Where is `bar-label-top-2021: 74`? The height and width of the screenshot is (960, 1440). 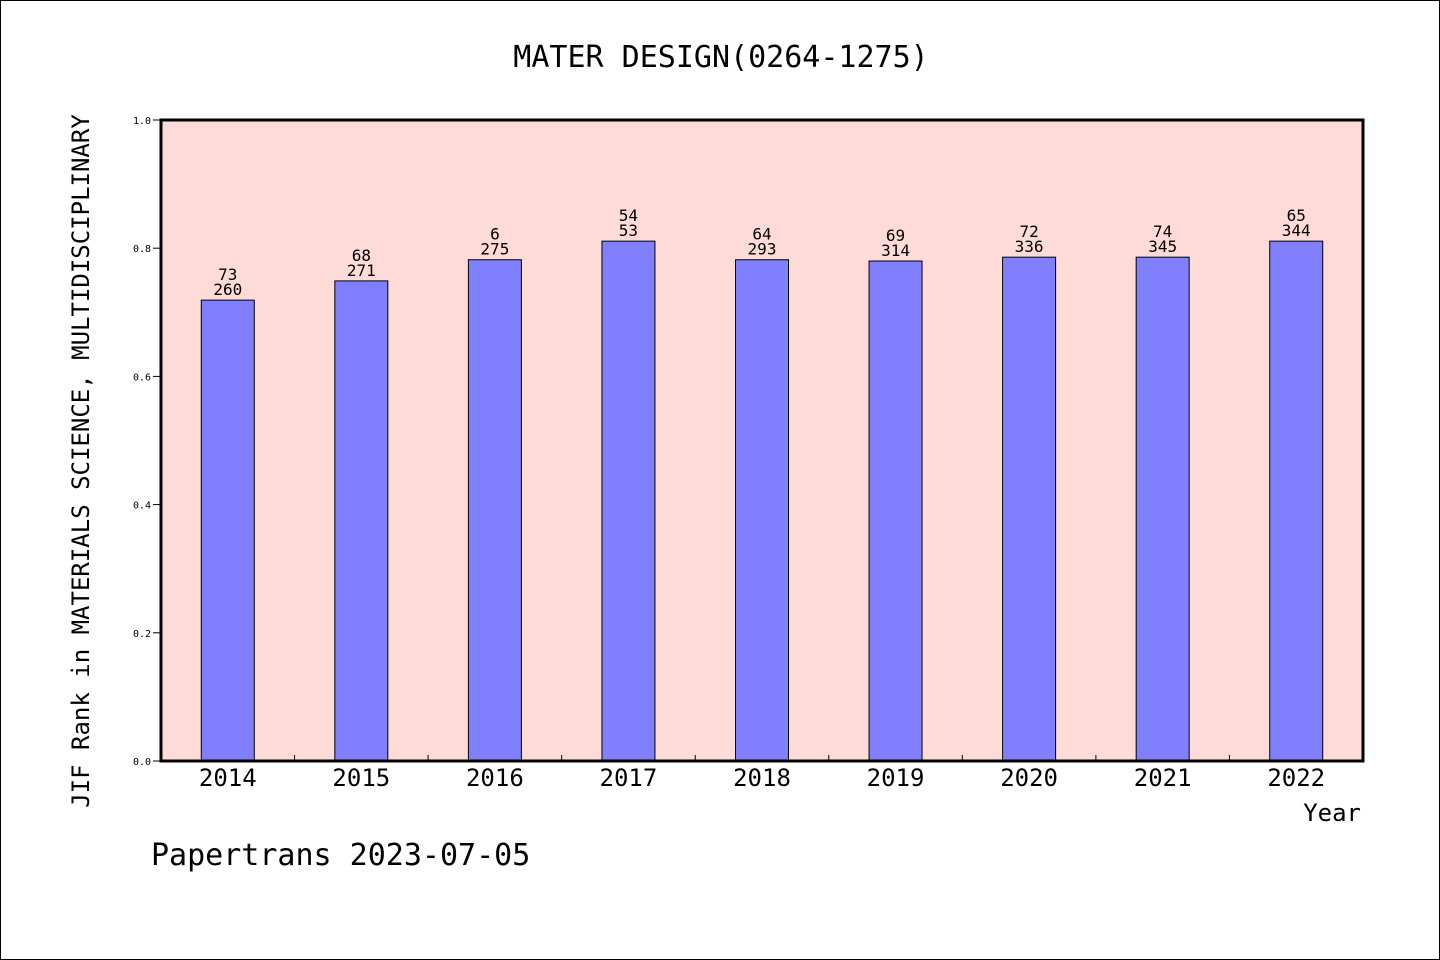
bar-label-top-2021: 74 is located at coordinates (1162, 231).